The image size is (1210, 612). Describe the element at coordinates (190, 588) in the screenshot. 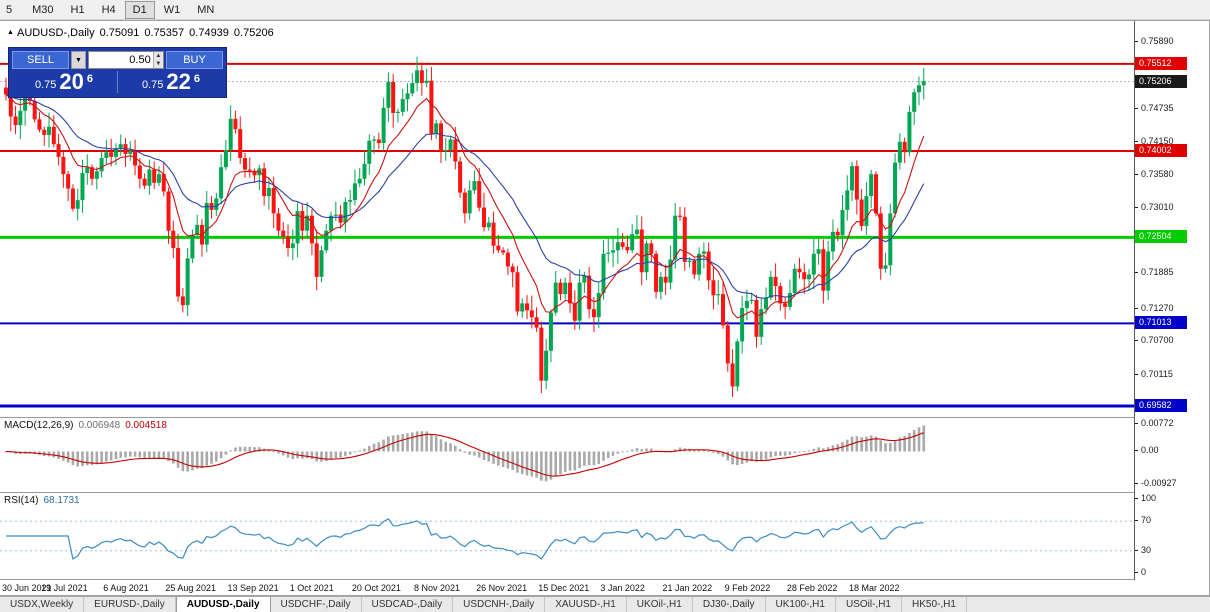

I see `date-label: 25 Aug 2021` at that location.